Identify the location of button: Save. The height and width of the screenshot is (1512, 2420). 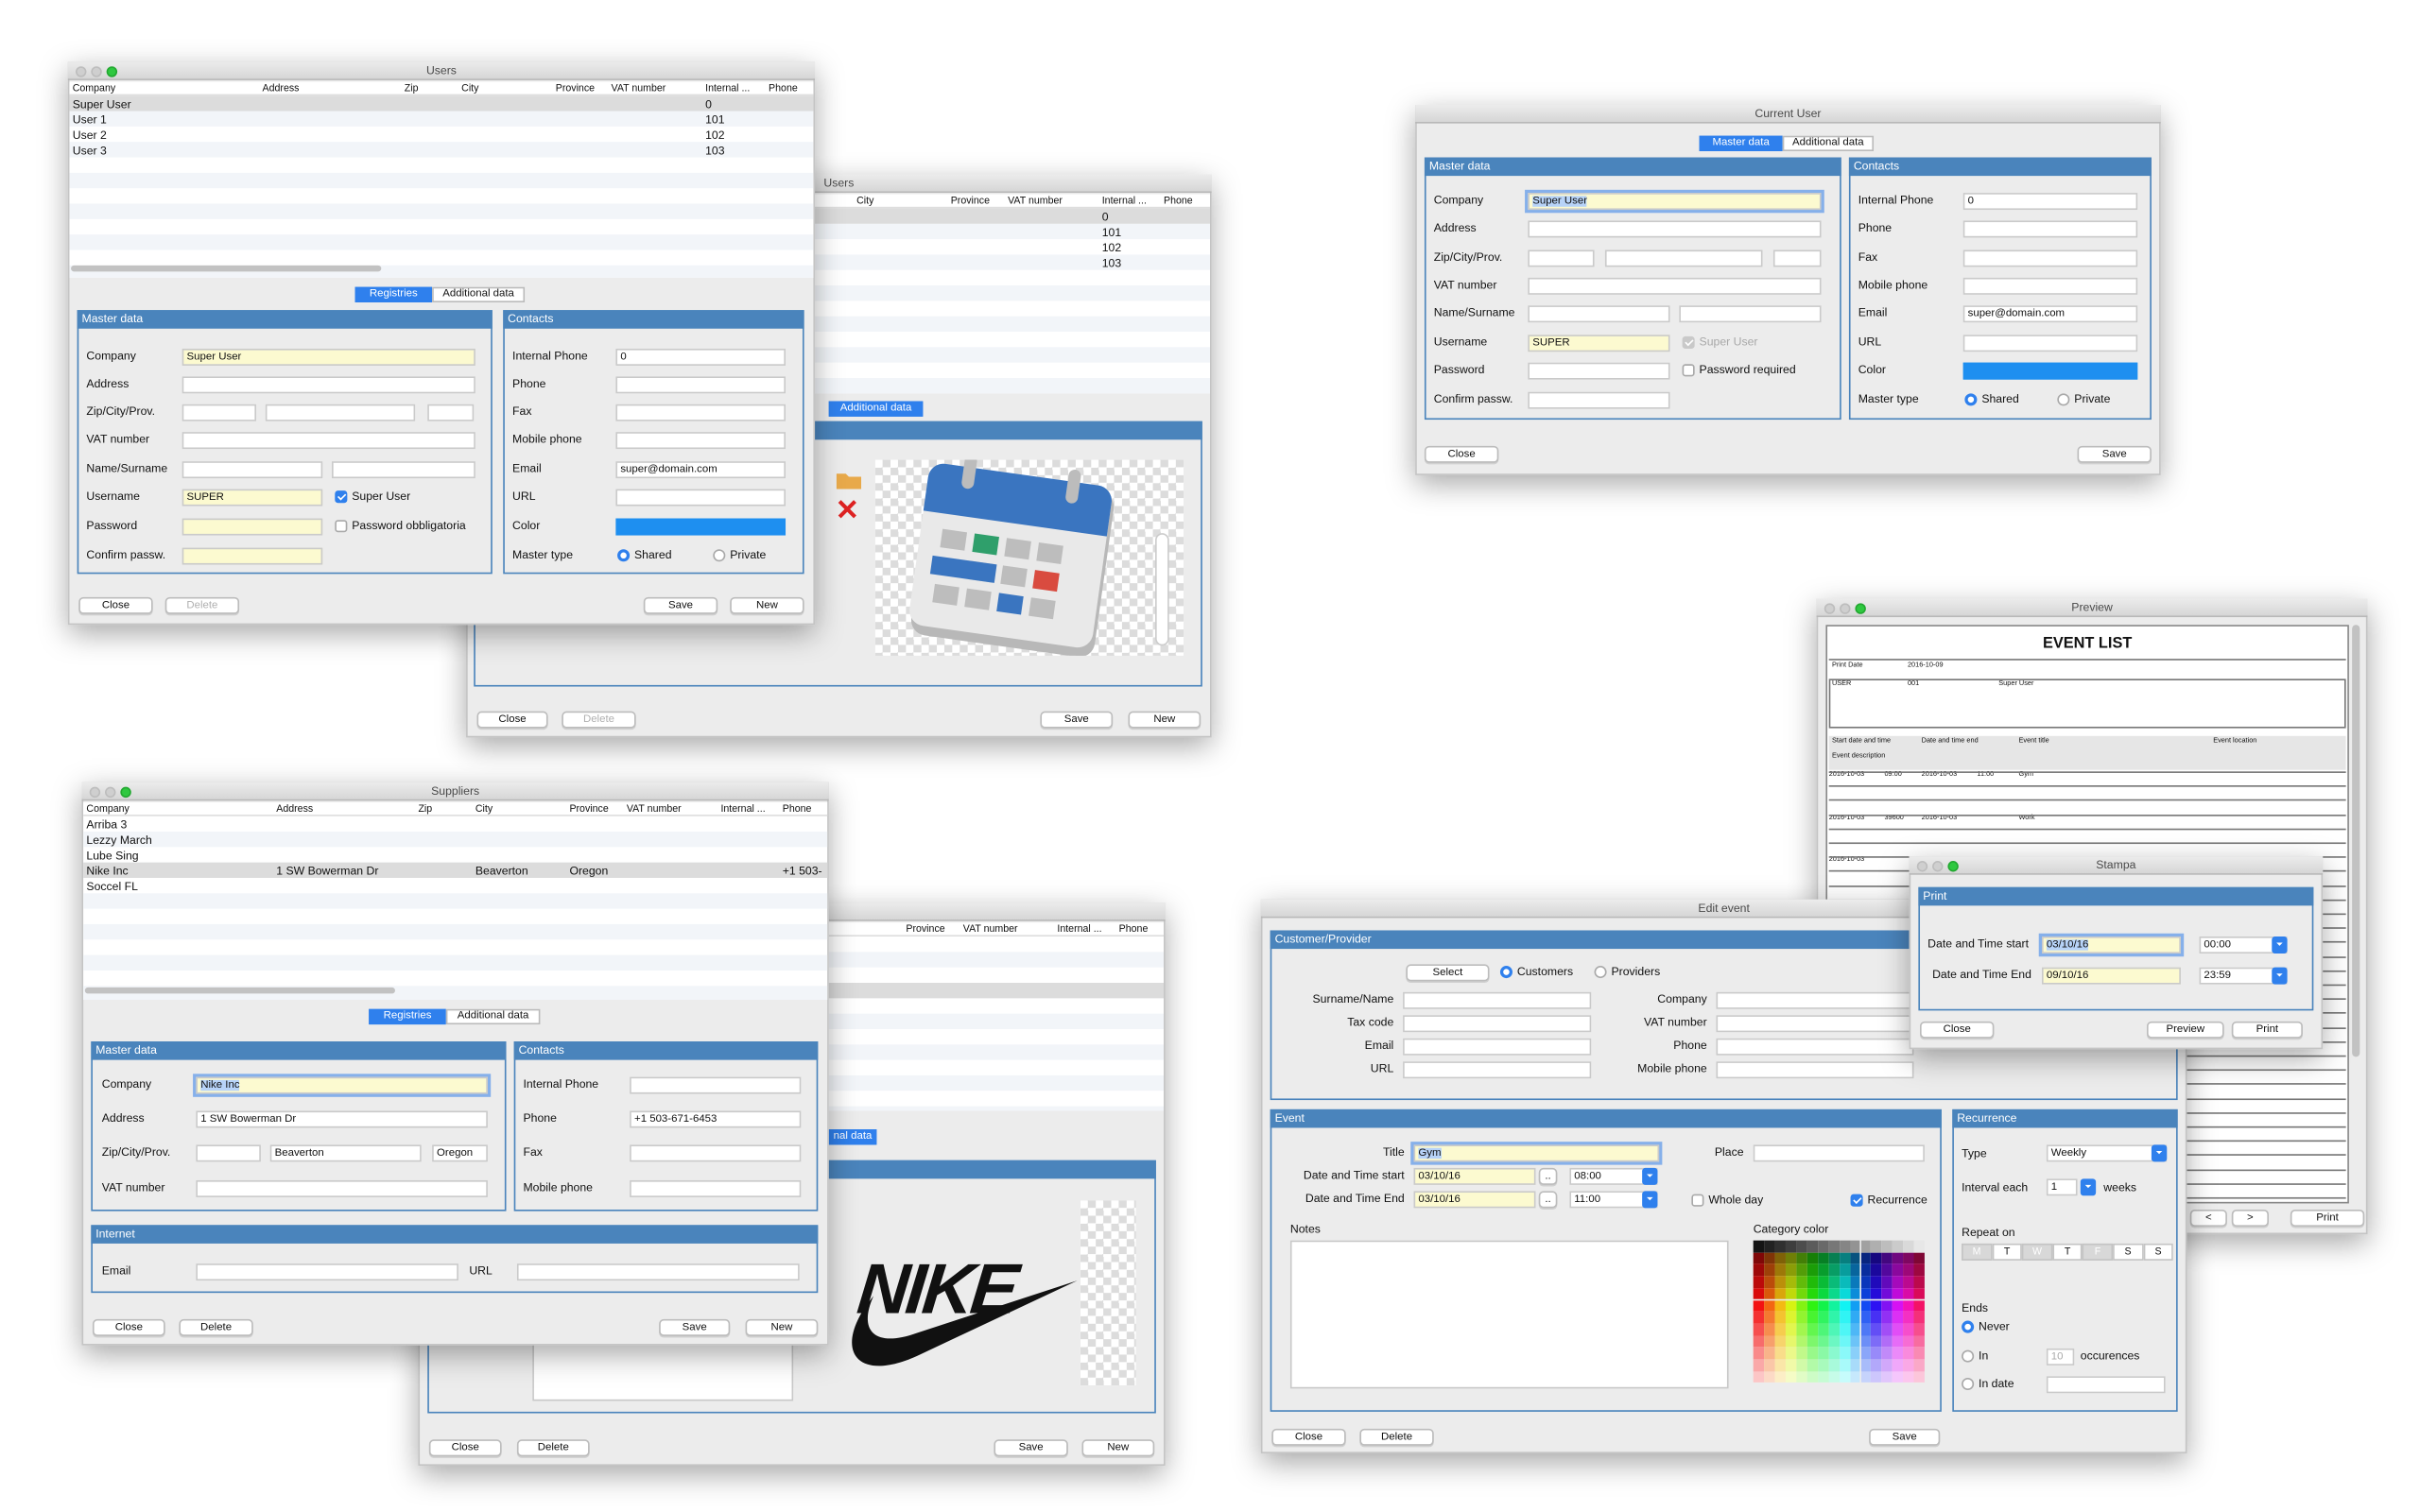
(1077, 719).